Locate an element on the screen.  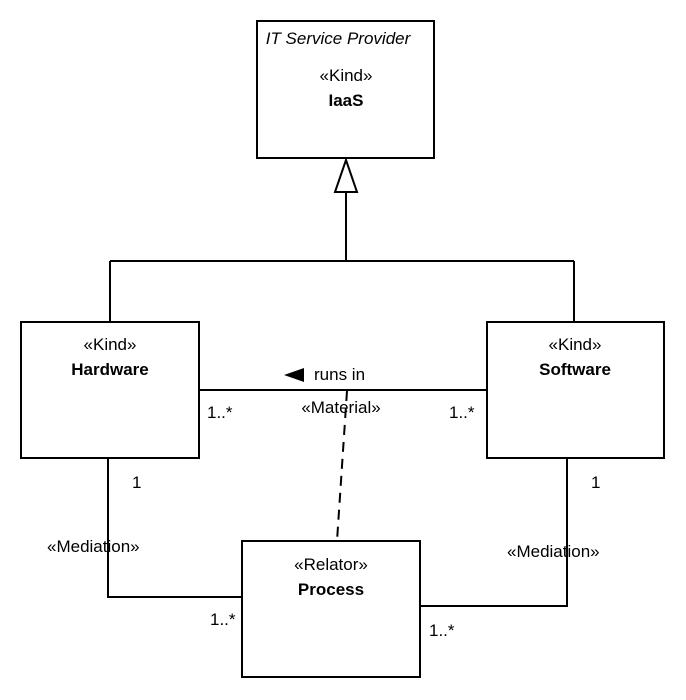
material-stereotype: «Material» is located at coordinates (341, 407).